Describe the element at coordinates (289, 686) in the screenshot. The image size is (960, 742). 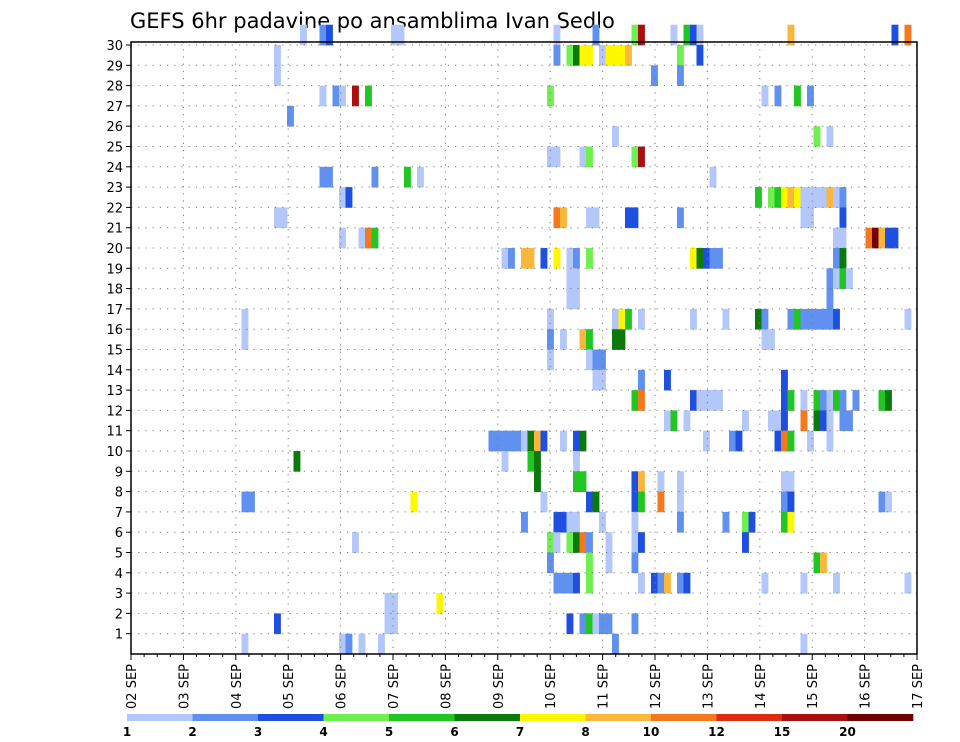
I see `x-tick-label: 05 SEP` at that location.